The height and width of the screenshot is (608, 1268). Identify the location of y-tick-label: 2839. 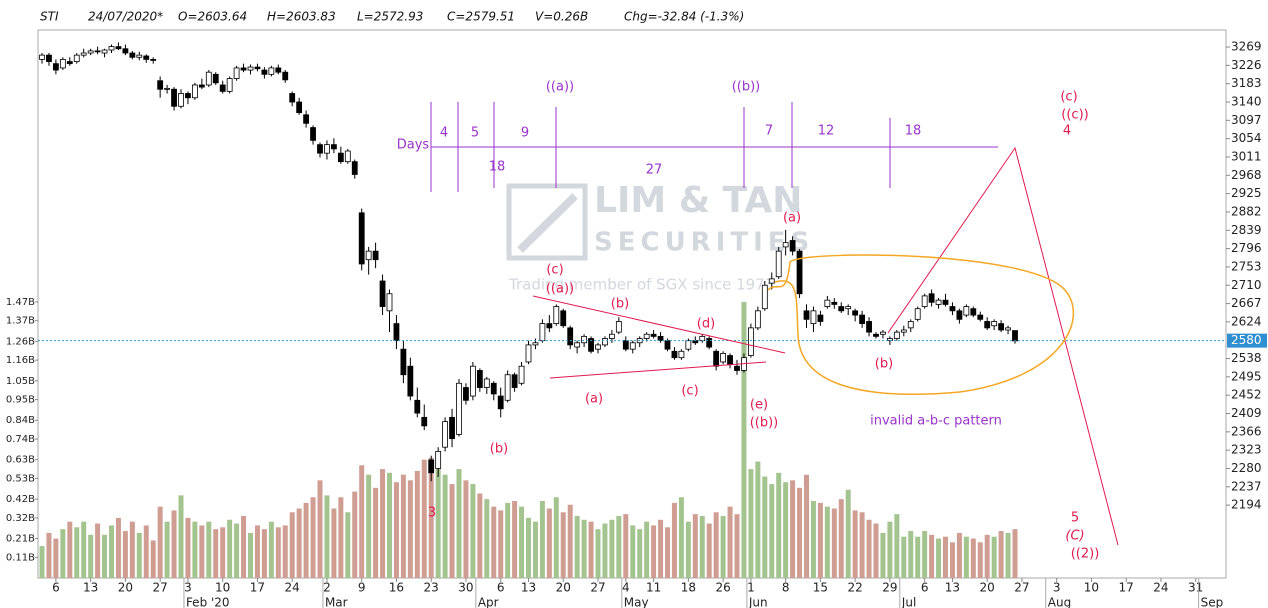
(1246, 230).